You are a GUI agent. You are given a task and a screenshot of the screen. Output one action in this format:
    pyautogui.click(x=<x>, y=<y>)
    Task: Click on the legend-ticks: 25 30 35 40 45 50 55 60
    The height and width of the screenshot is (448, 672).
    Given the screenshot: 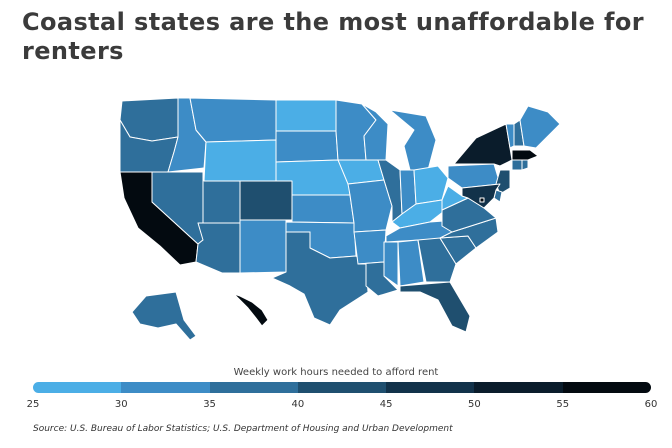 What is the action you would take?
    pyautogui.click(x=342, y=406)
    